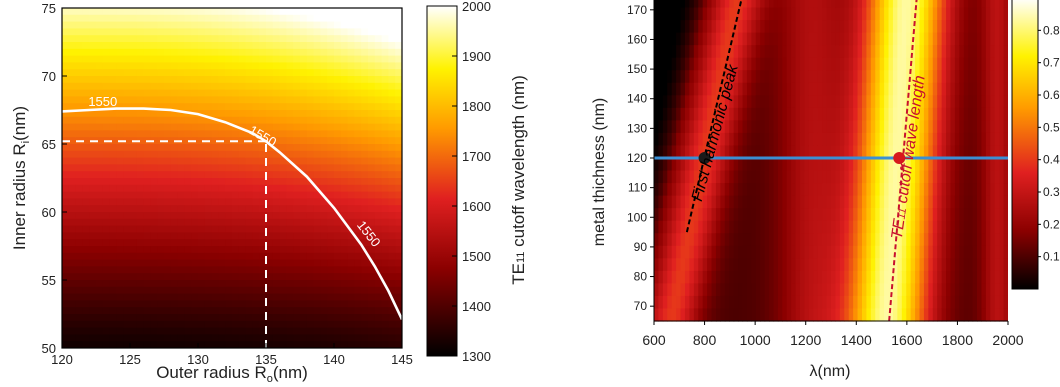 Image resolution: width=1060 pixels, height=387 pixels. Describe the element at coordinates (1051, 192) in the screenshot. I see `colorbar-tick-label: 0.3` at that location.